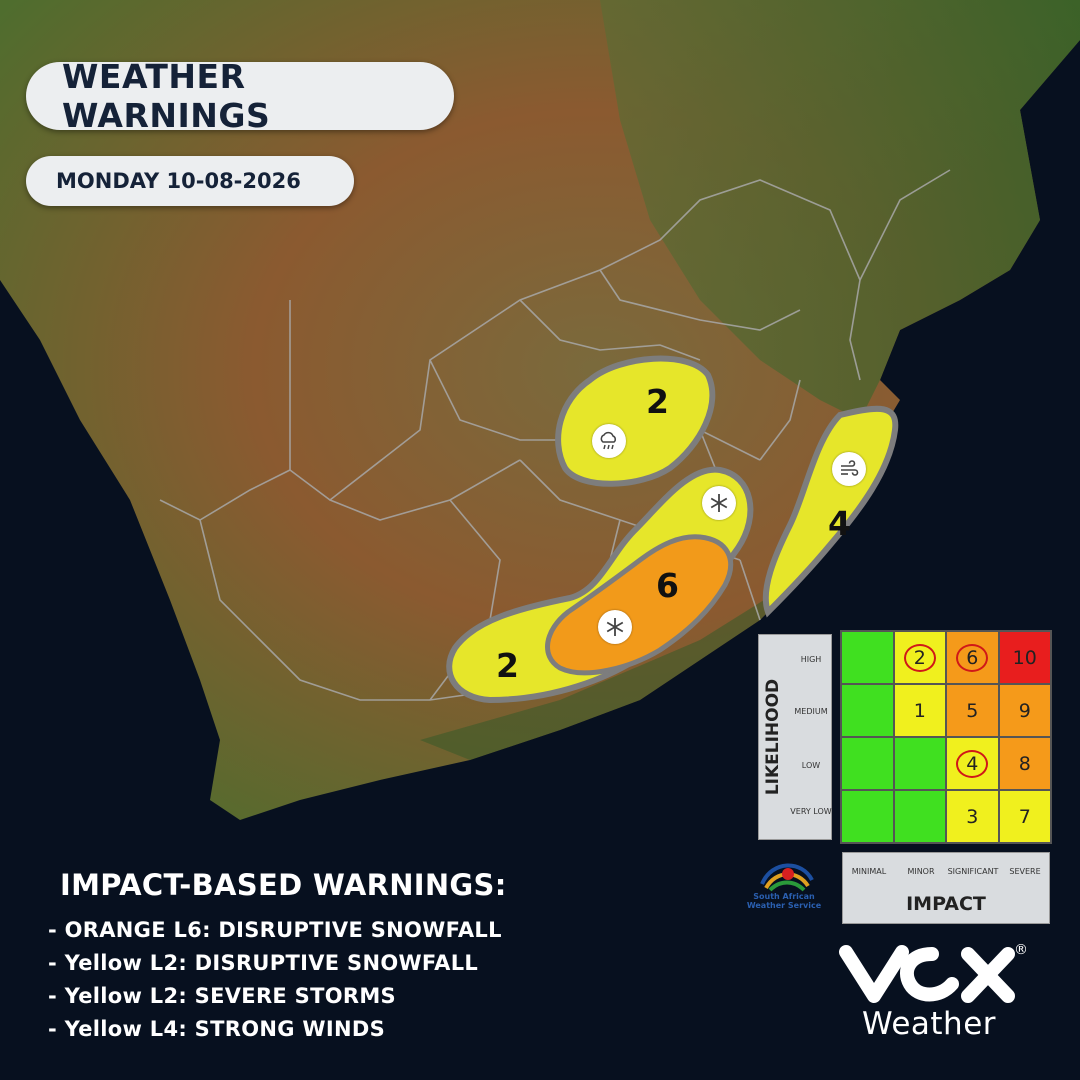 The width and height of the screenshot is (1080, 1080). What do you see at coordinates (667, 585) in the screenshot?
I see `zone-snow-orange-level: 6` at bounding box center [667, 585].